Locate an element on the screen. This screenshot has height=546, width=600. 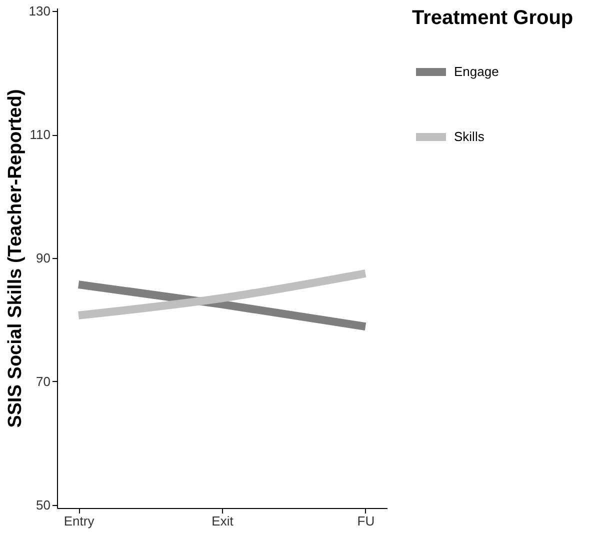
y-tick-label: 90 is located at coordinates (43, 258).